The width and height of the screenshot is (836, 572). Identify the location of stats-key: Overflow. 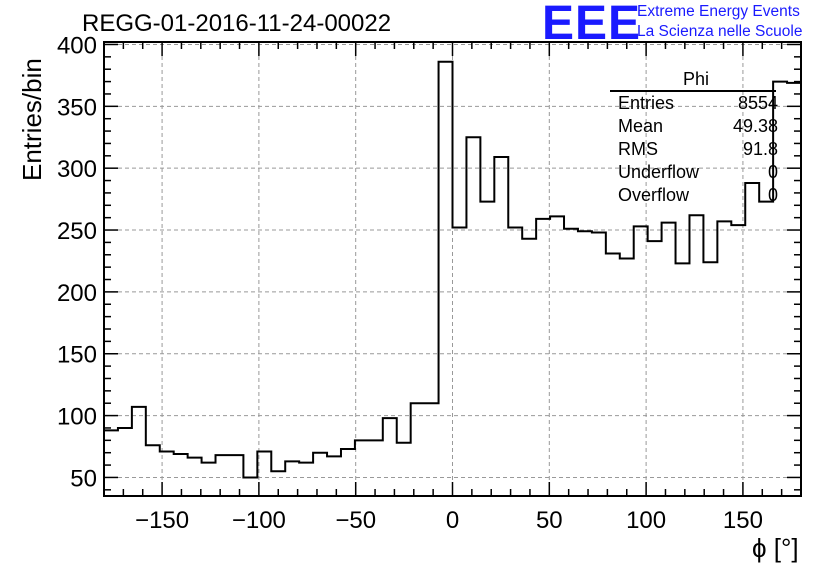
(654, 195).